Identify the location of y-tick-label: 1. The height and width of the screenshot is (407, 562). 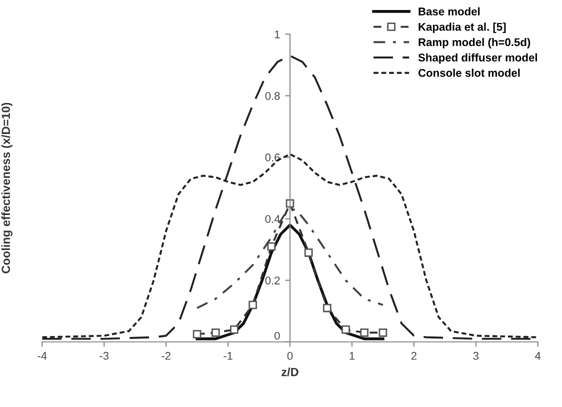
(277, 34).